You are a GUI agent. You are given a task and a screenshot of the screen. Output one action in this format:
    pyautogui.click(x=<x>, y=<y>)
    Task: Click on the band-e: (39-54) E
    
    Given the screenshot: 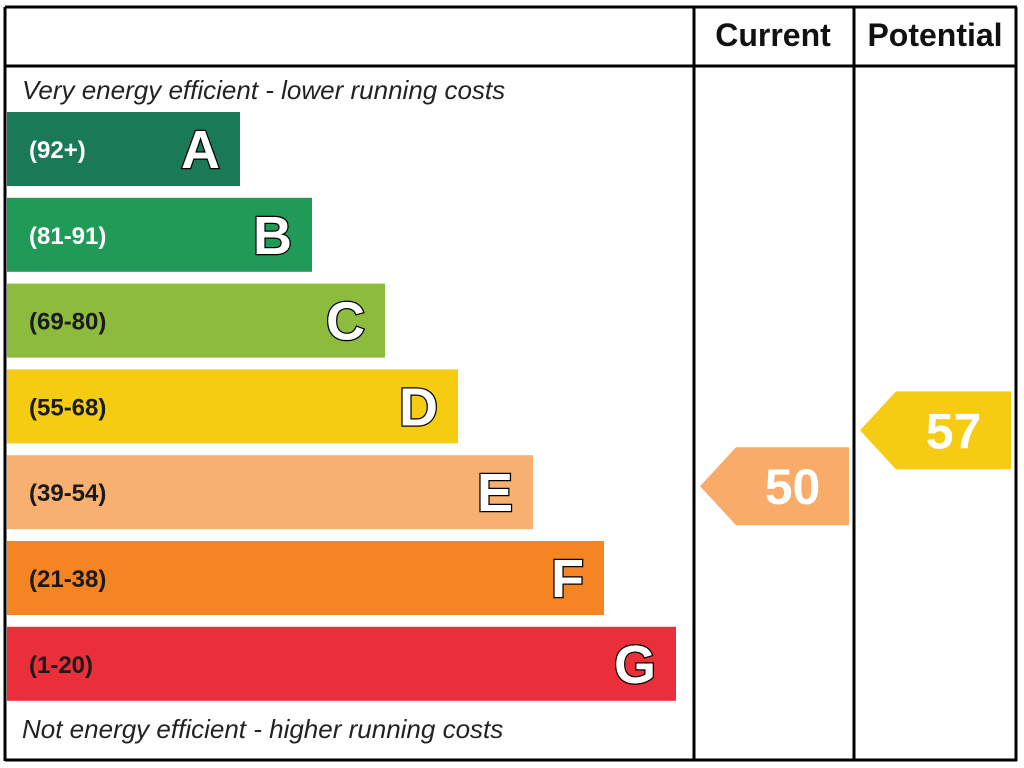 What is the action you would take?
    pyautogui.click(x=270, y=492)
    